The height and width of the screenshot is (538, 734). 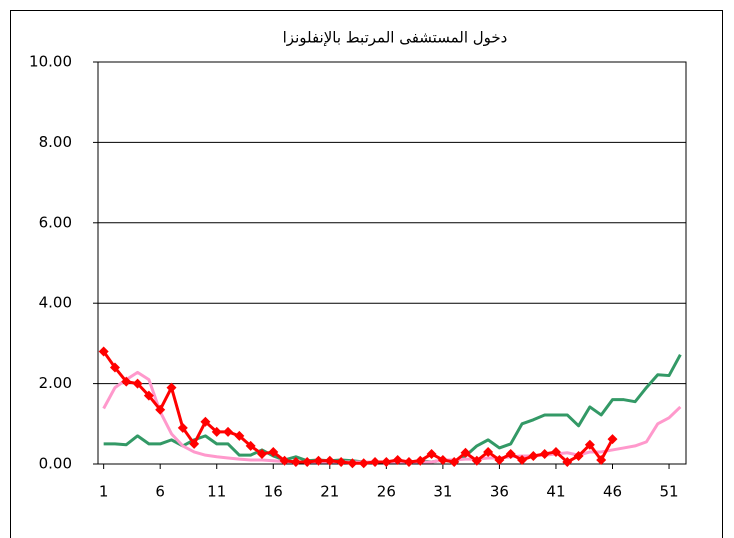 I want to click on chart-title: دخول المستشفى المرتبط بالإنفلونزا, so click(x=395, y=38).